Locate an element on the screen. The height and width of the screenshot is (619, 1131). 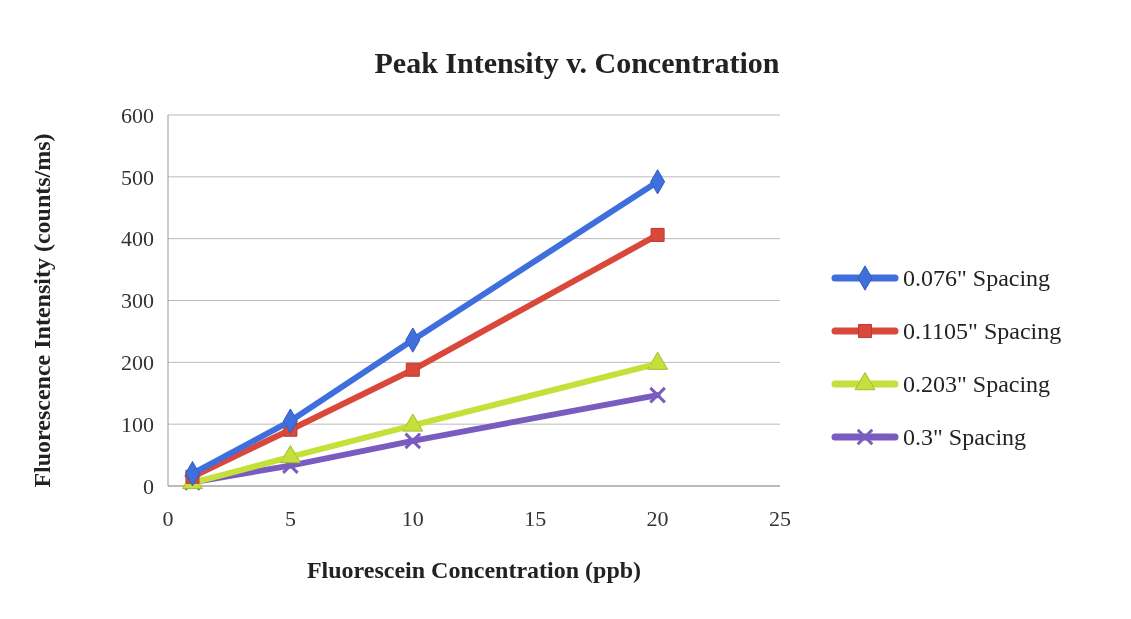
x-tick-label: 10 is located at coordinates (412, 518).